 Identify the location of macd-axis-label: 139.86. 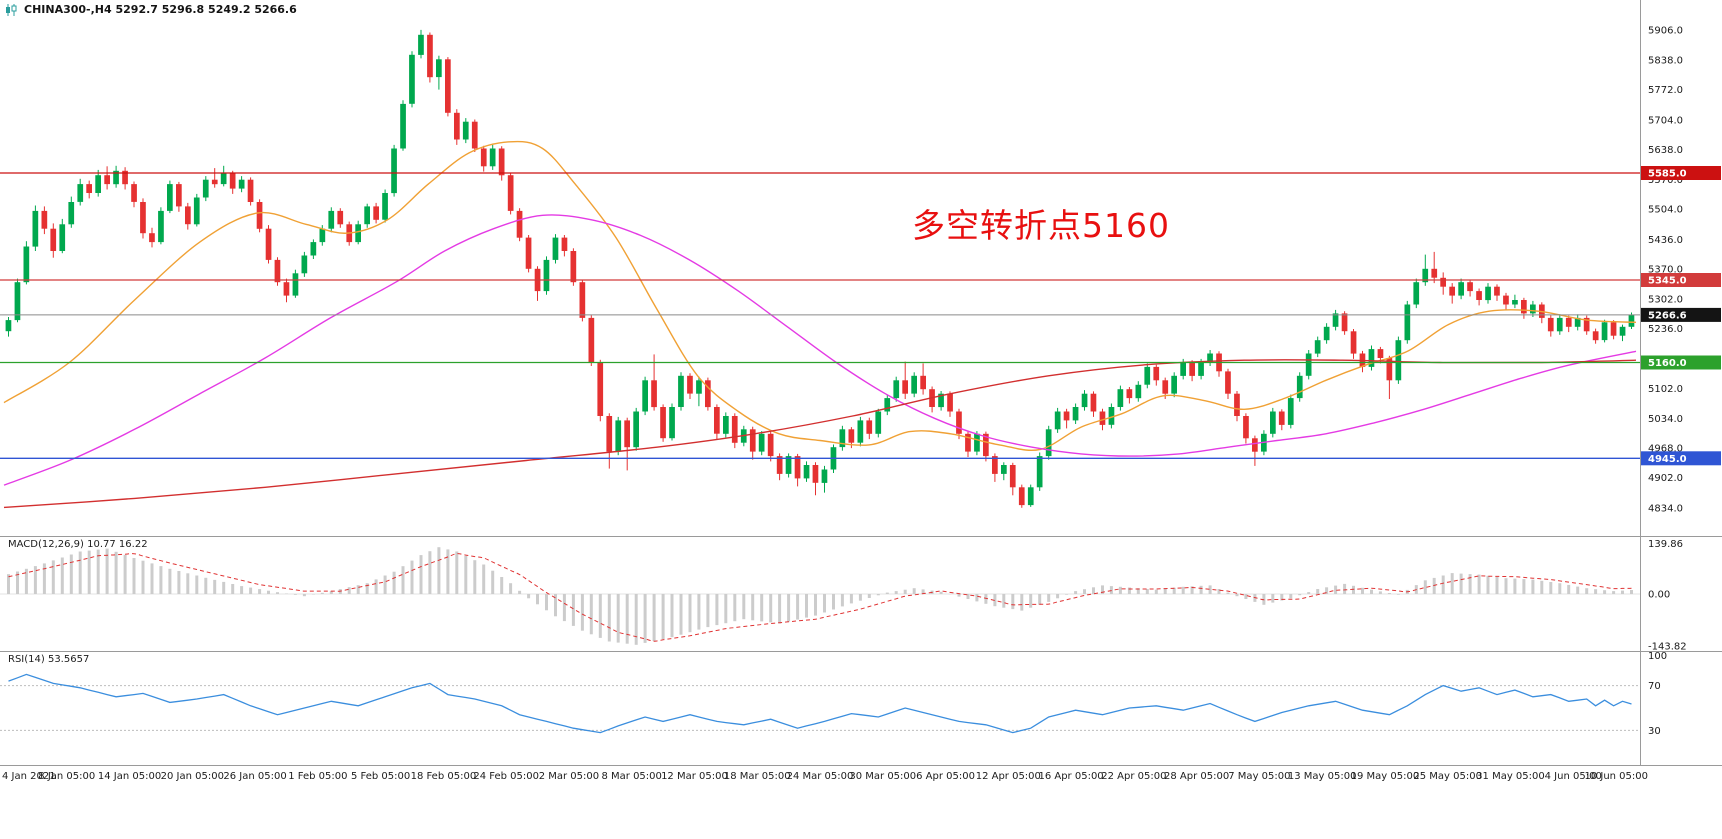
(1665, 544).